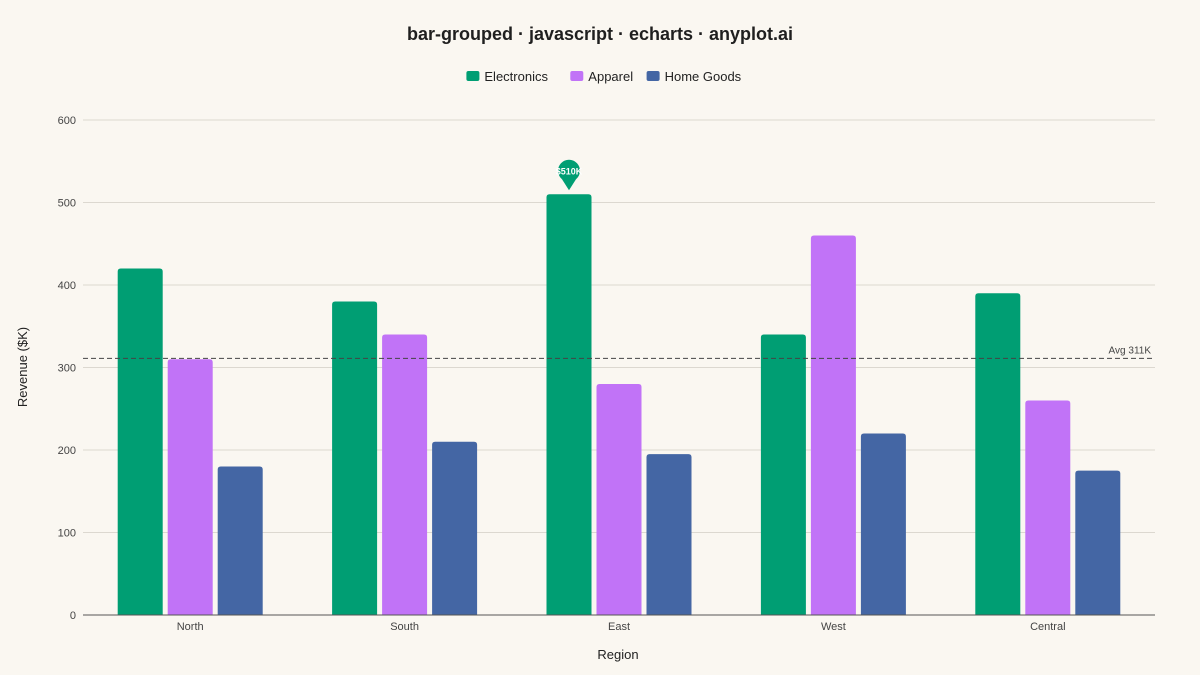 The height and width of the screenshot is (675, 1200). What do you see at coordinates (1047, 627) in the screenshot?
I see `x-tick-label: Central` at bounding box center [1047, 627].